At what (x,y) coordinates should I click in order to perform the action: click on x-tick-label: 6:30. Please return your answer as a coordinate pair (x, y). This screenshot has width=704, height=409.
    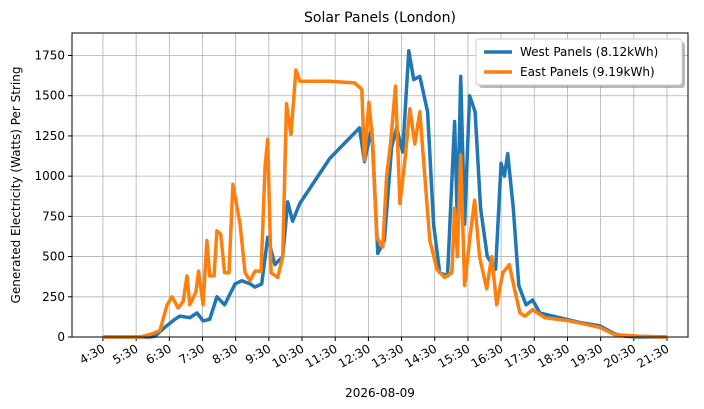
    Looking at the image, I should click on (158, 354).